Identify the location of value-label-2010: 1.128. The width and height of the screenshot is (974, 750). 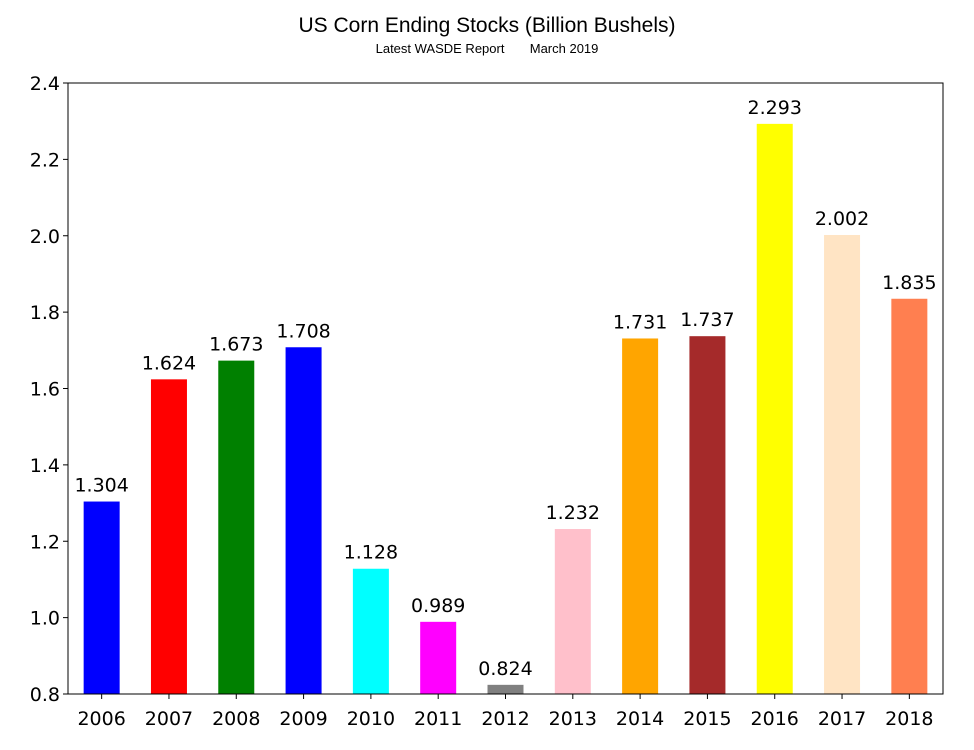
(371, 553).